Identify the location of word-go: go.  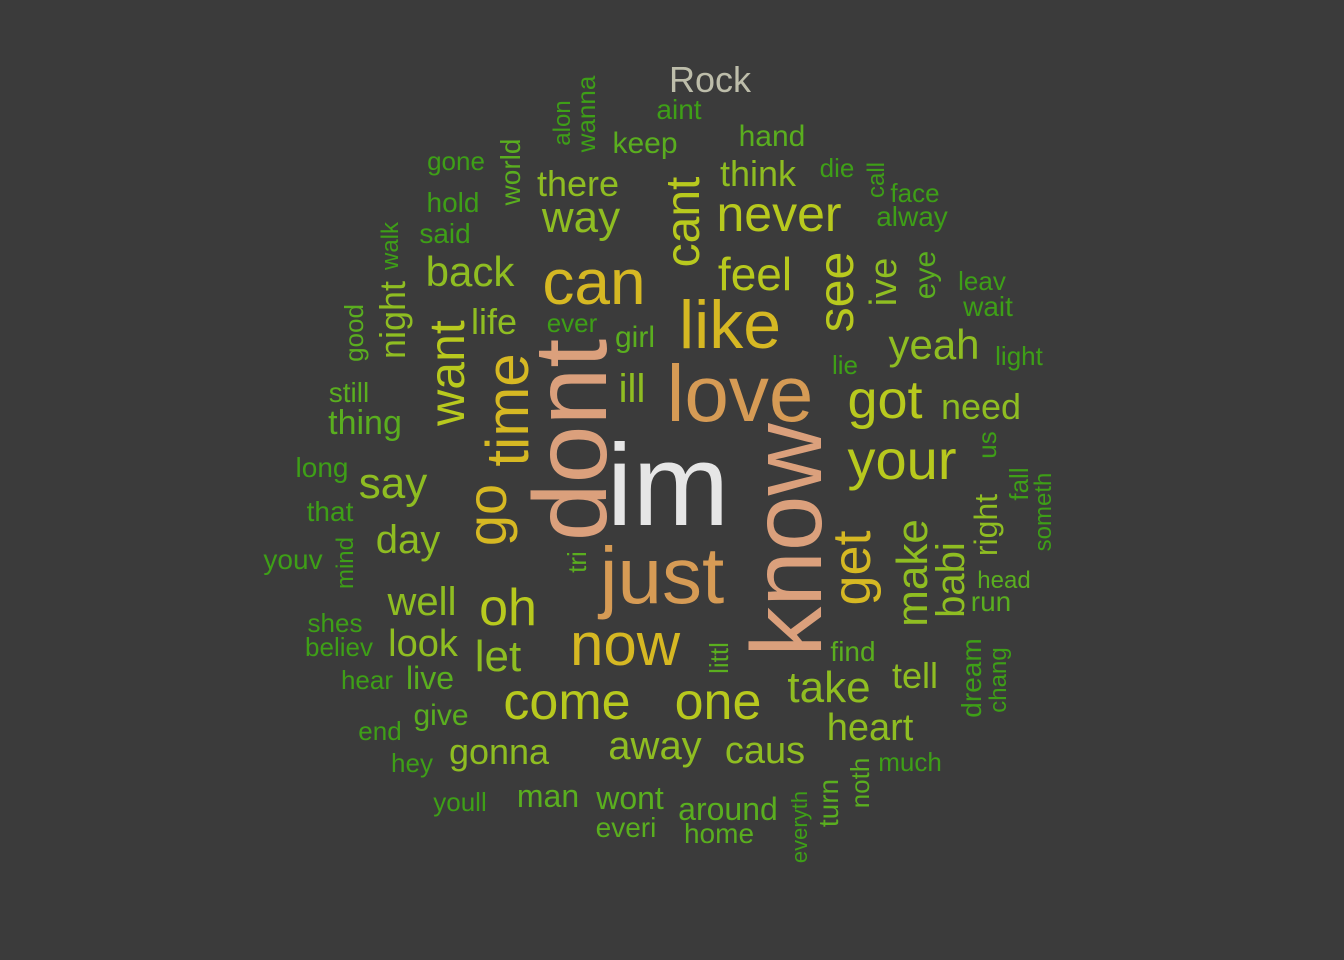
(486, 515).